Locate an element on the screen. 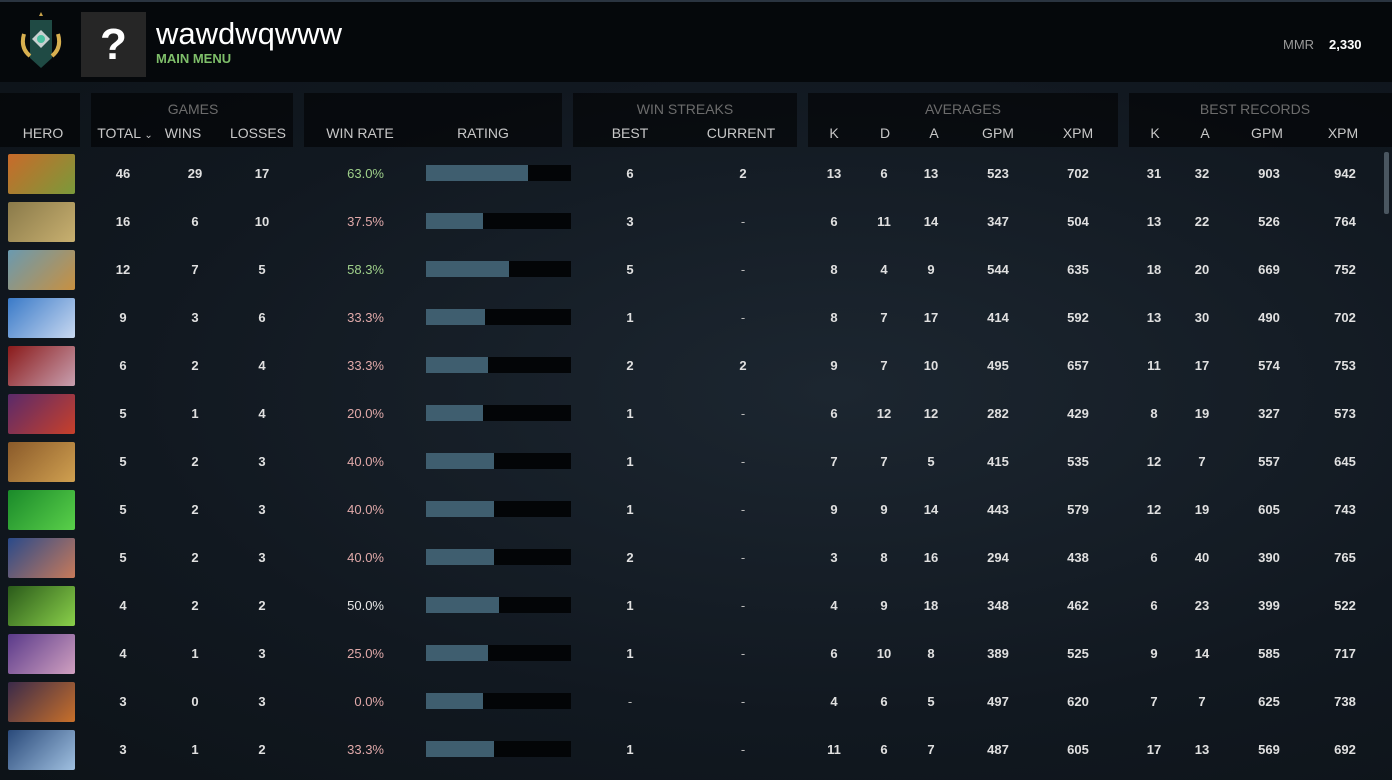 The image size is (1392, 780). col-best-streak: BEST is located at coordinates (630, 133).